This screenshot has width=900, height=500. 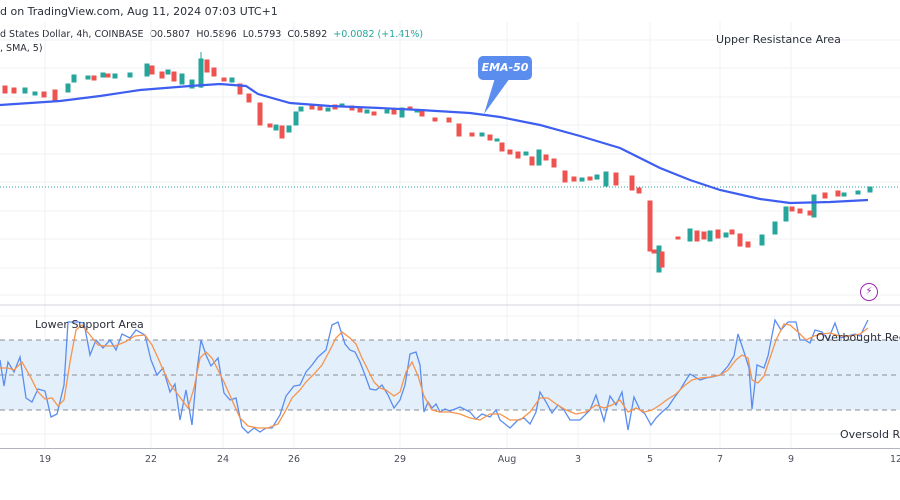 I want to click on high-value: H0.5896, so click(x=216, y=34).